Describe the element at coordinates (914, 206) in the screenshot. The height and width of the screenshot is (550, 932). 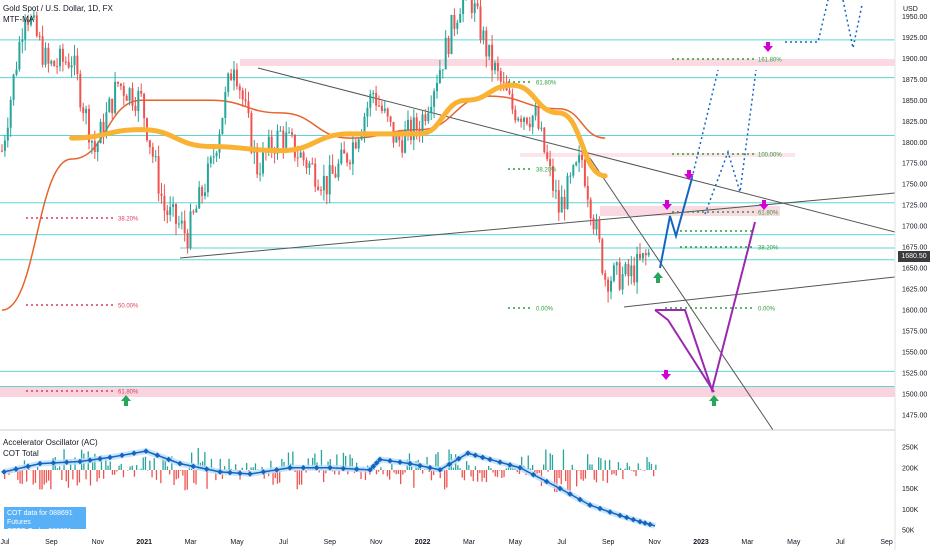
I see `price-tick-label: 1725.00` at that location.